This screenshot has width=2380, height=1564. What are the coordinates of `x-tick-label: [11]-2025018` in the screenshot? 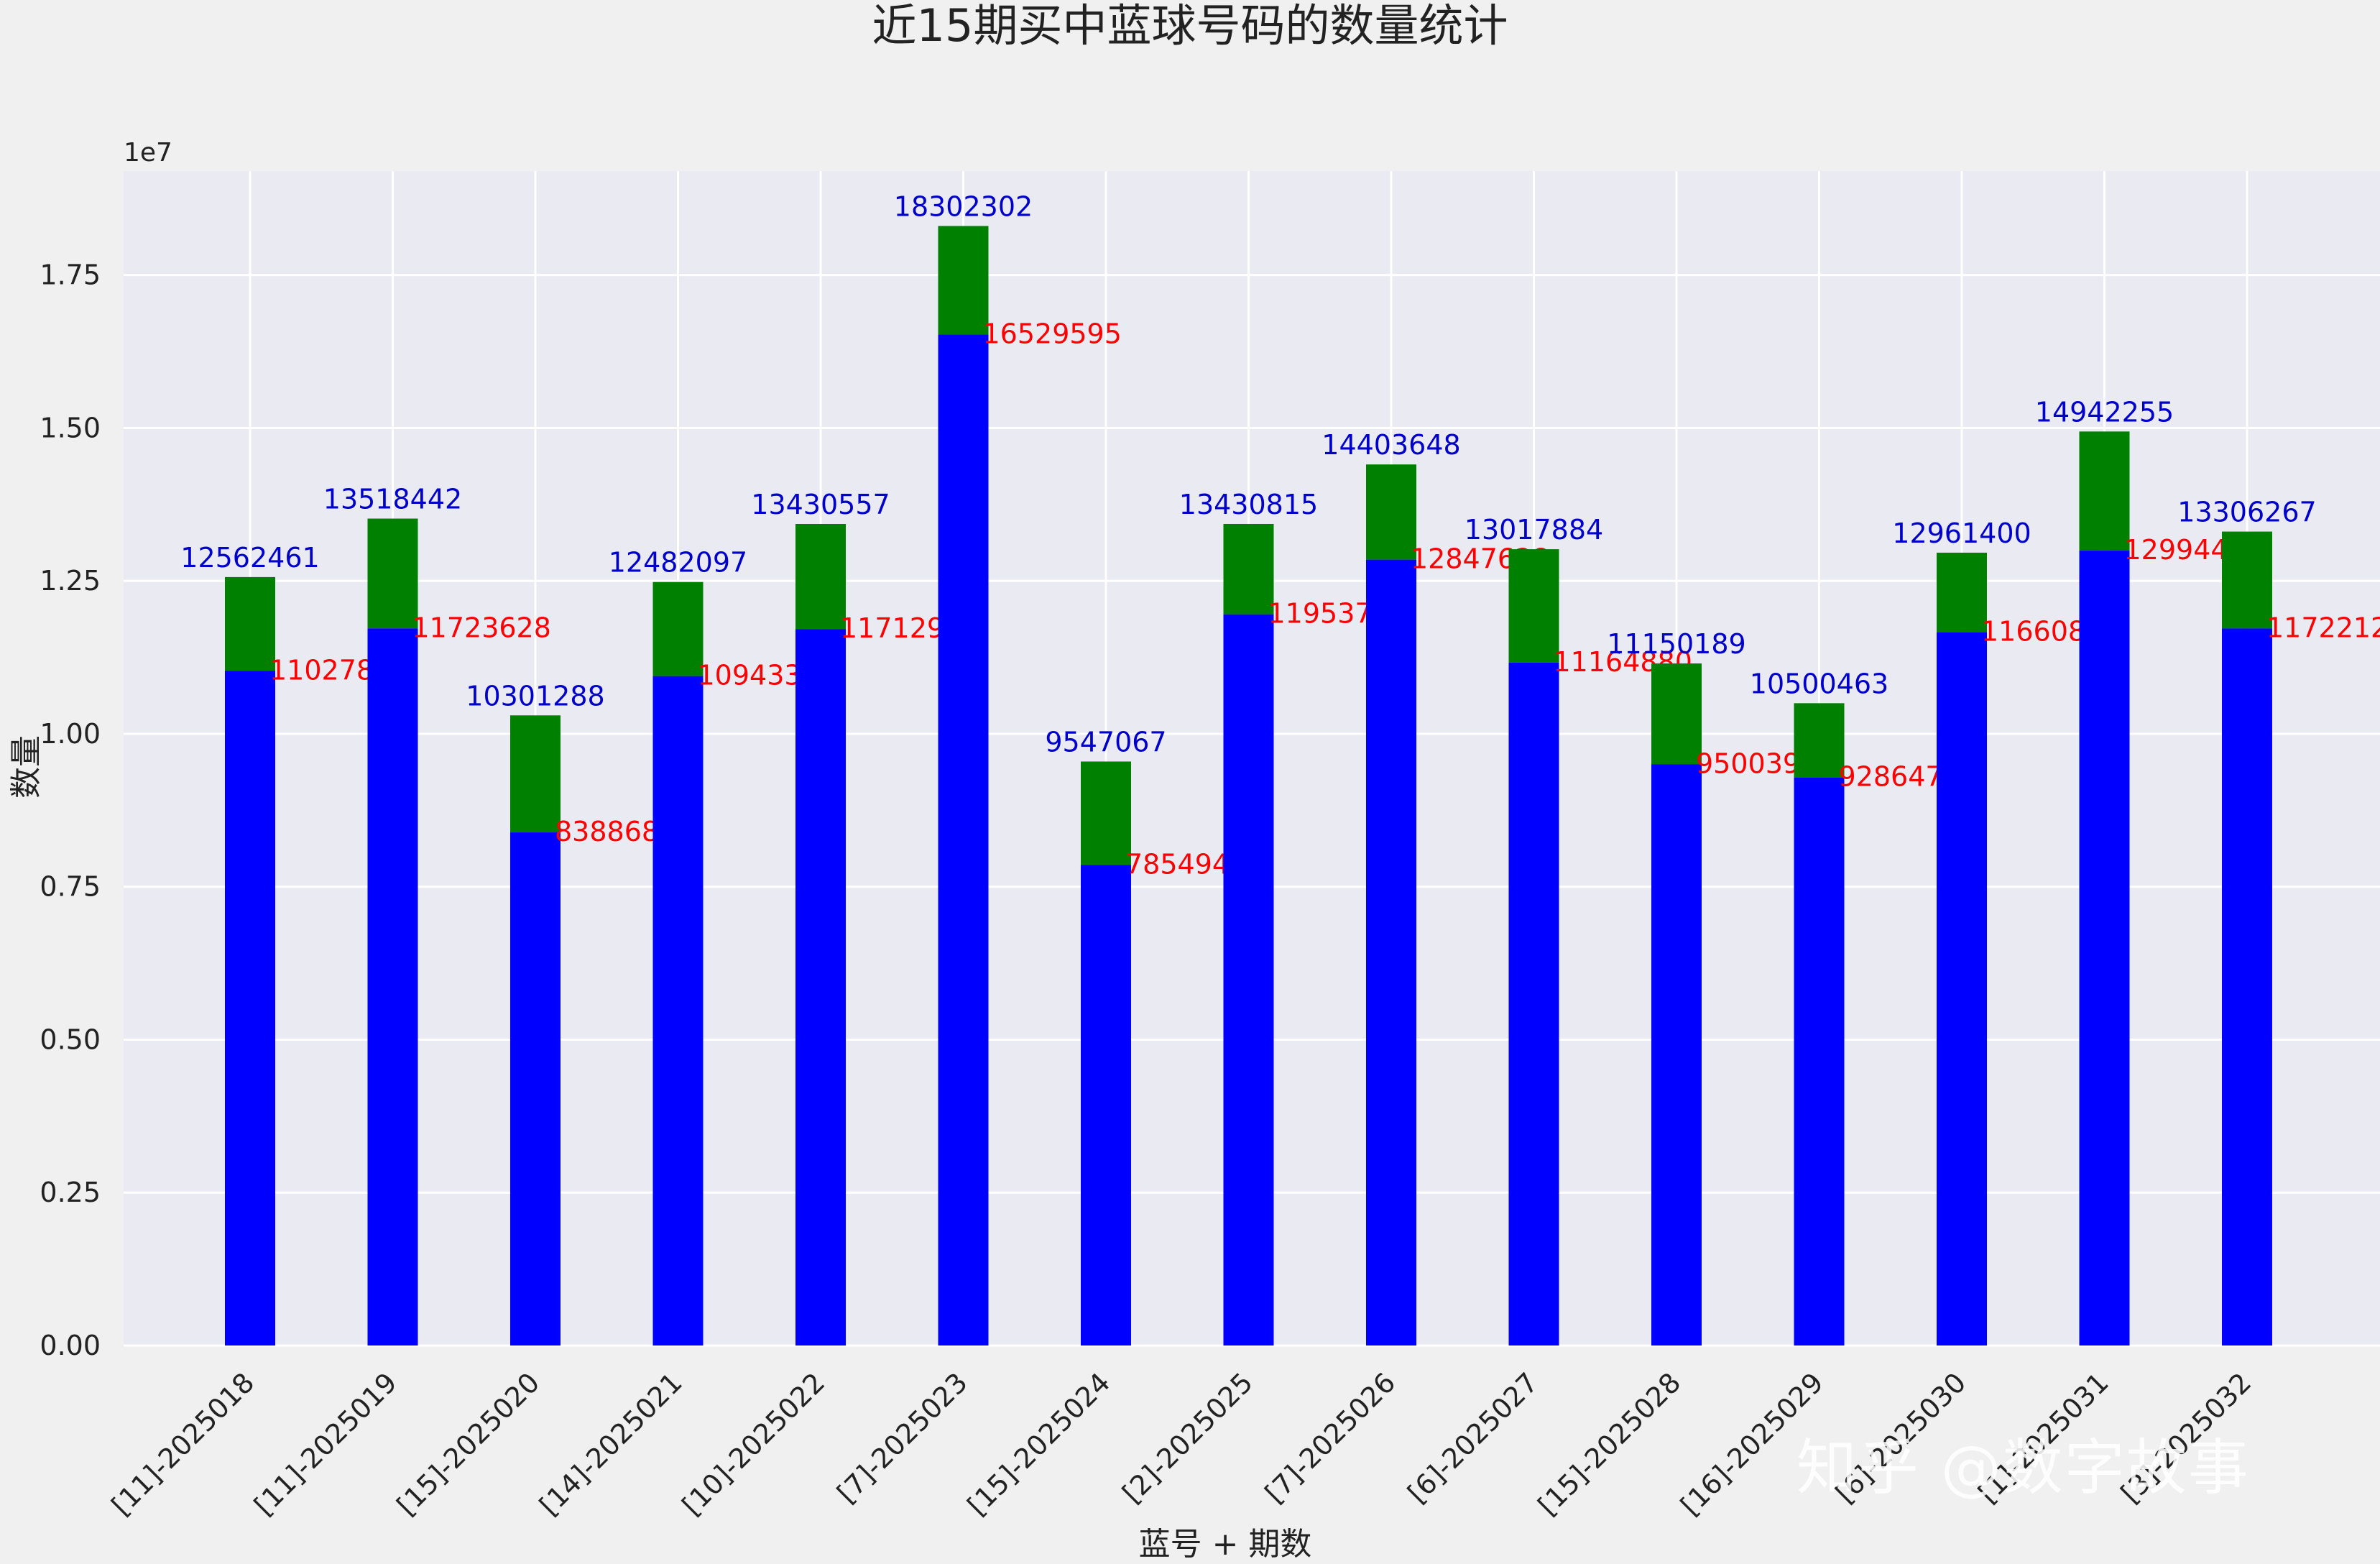 It's located at (183, 1444).